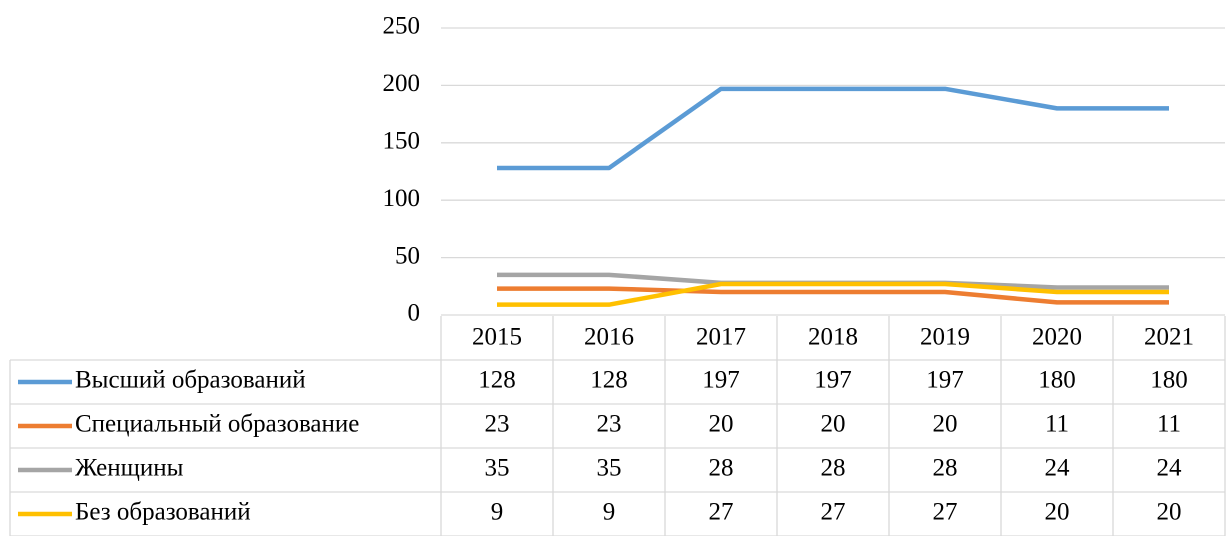 Image resolution: width=1229 pixels, height=536 pixels. What do you see at coordinates (402, 198) in the screenshot?
I see `y-tick-label: 100` at bounding box center [402, 198].